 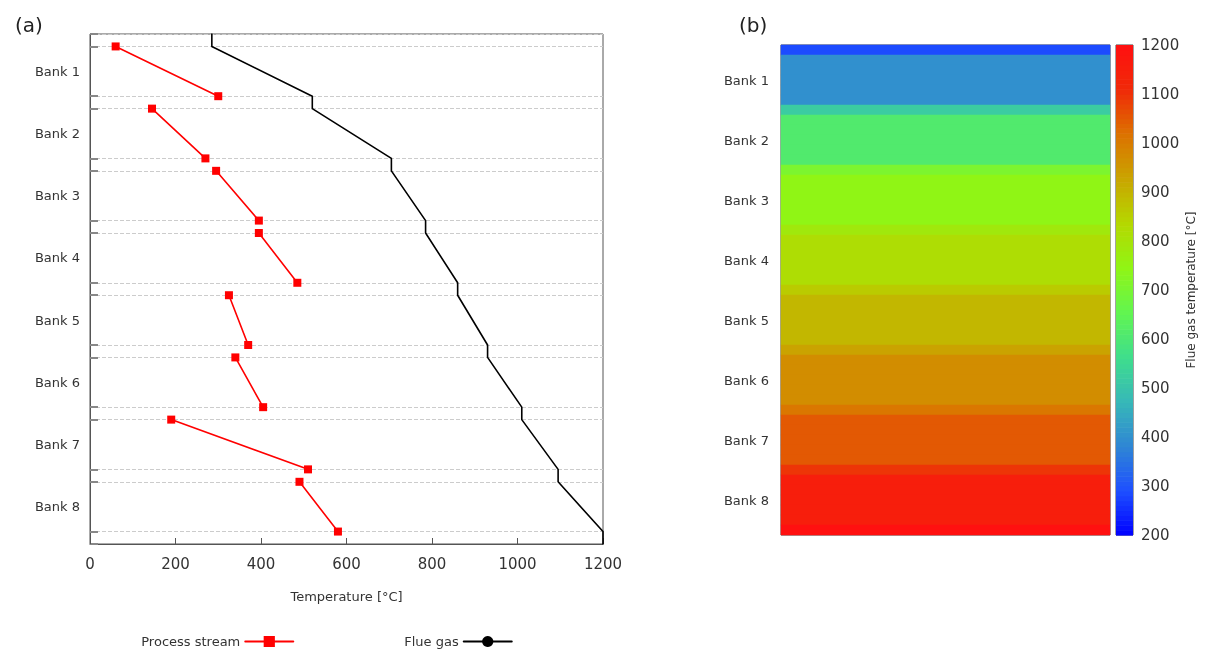 I want to click on color-bar-label: 200, so click(x=1155, y=535).